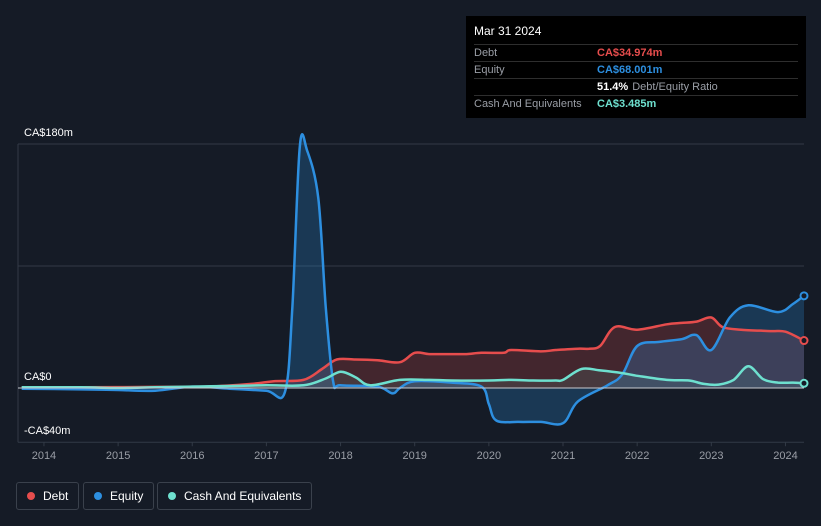 The width and height of the screenshot is (821, 526). Describe the element at coordinates (414, 456) in the screenshot. I see `x-tick-label: 2019` at that location.